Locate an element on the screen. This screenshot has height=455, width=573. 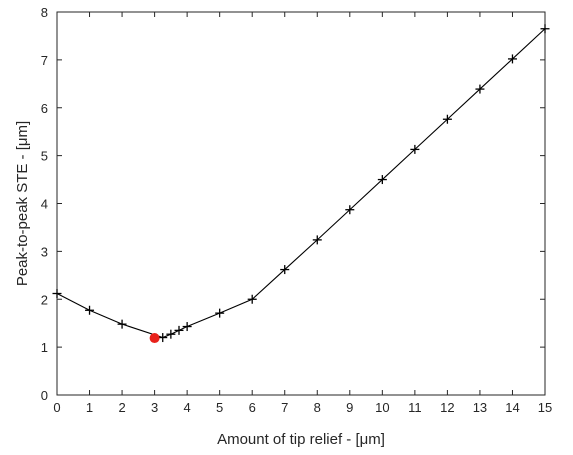
y-tick-label: 4 is located at coordinates (44, 204).